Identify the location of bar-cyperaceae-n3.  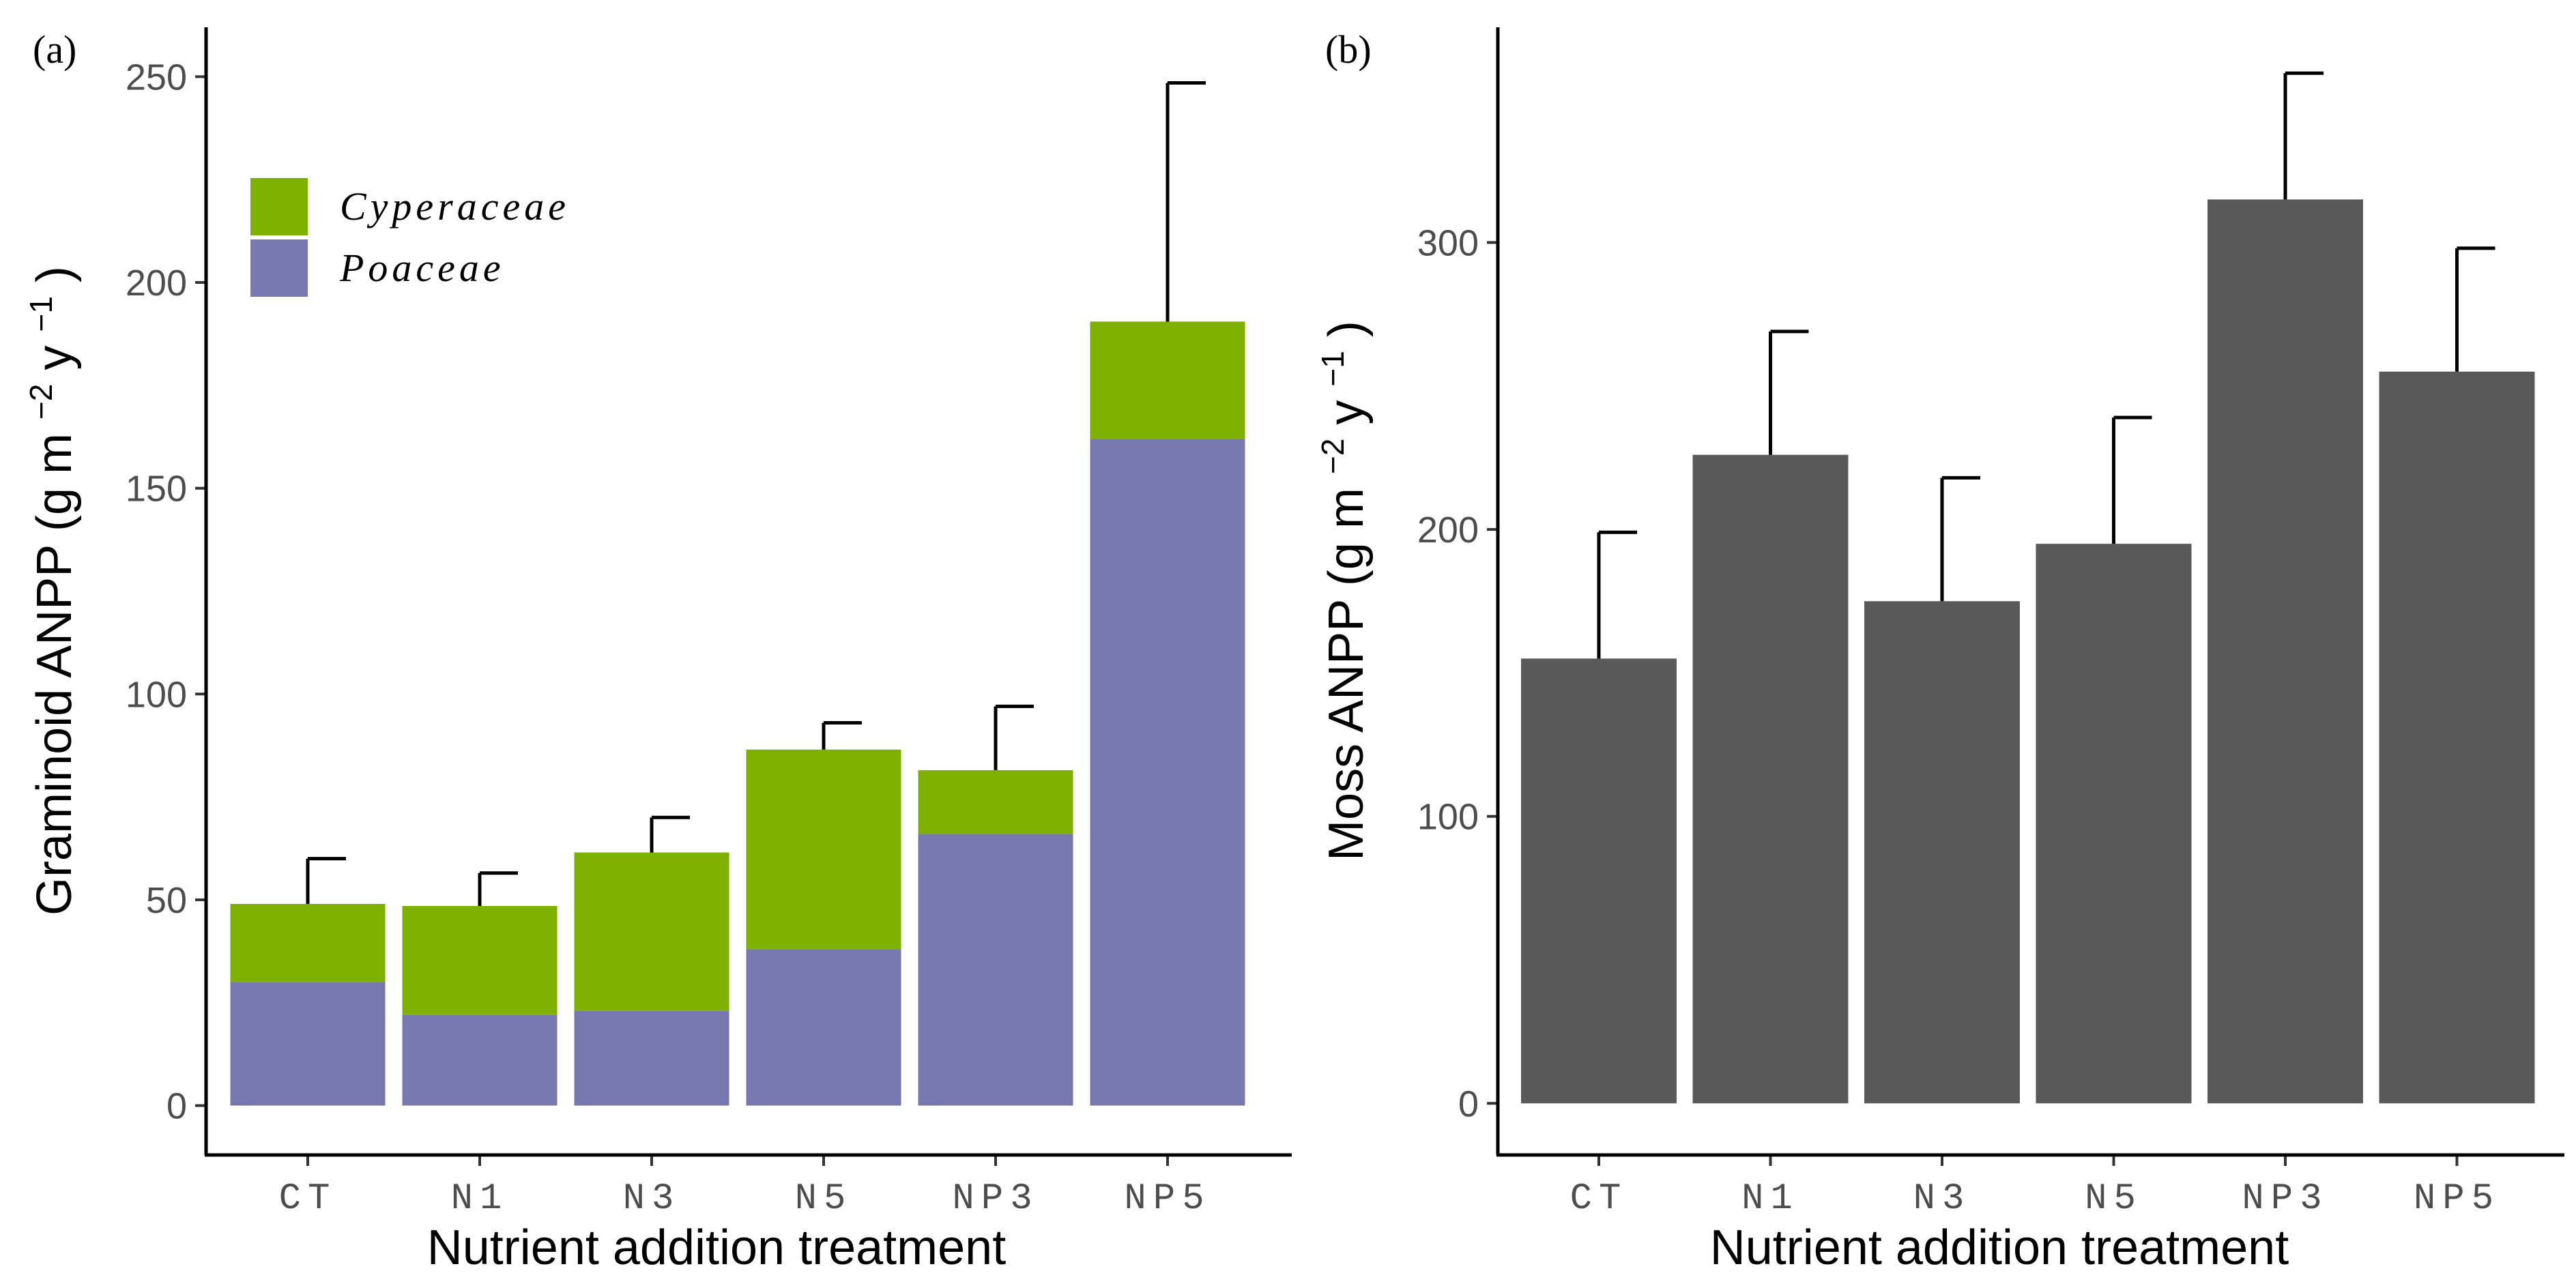
(651, 931).